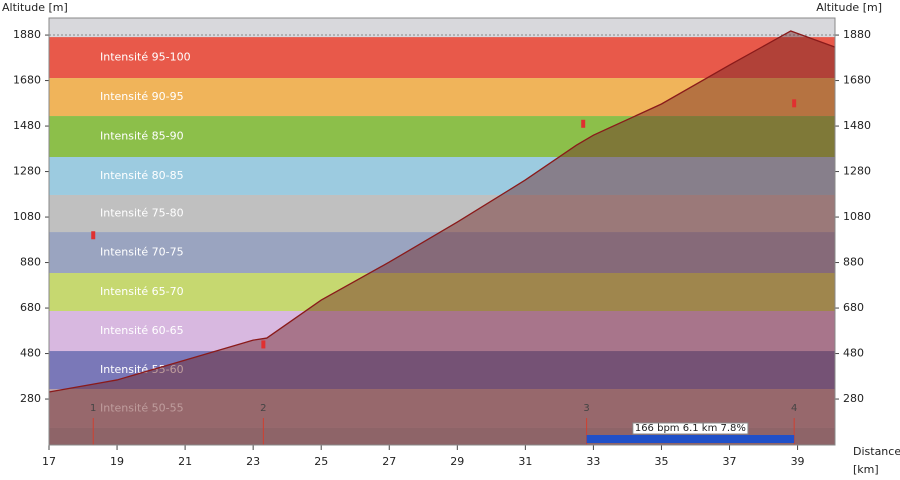 The width and height of the screenshot is (900, 480). What do you see at coordinates (794, 408) in the screenshot?
I see `lap-label: 4` at bounding box center [794, 408].